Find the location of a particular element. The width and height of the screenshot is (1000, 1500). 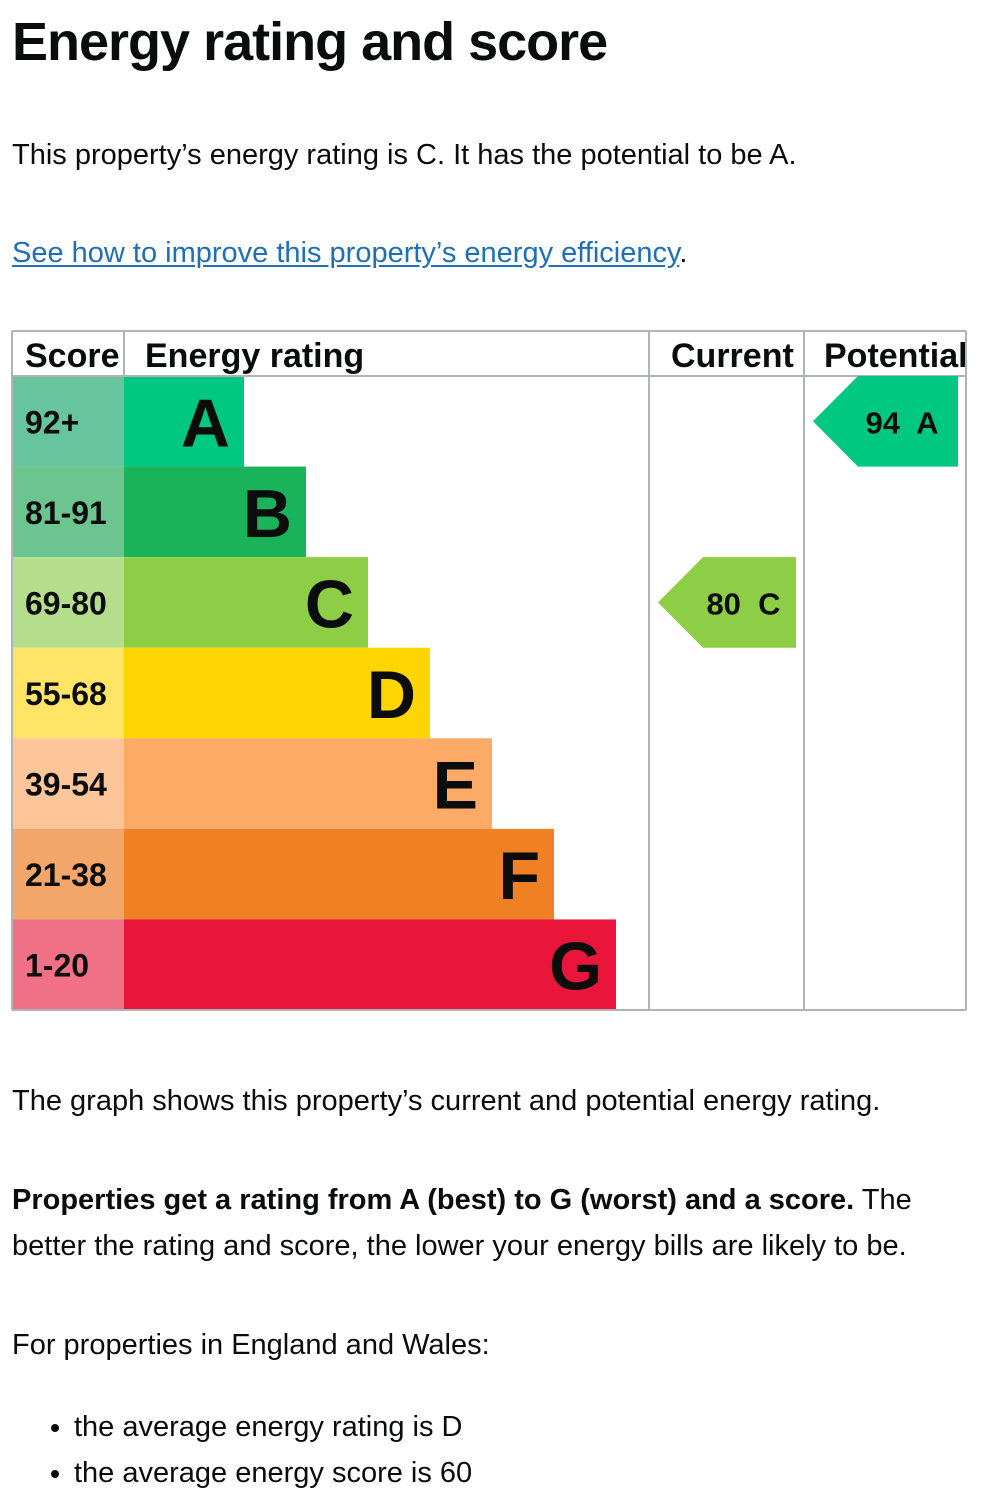

rating-letter-f: F is located at coordinates (519, 876).